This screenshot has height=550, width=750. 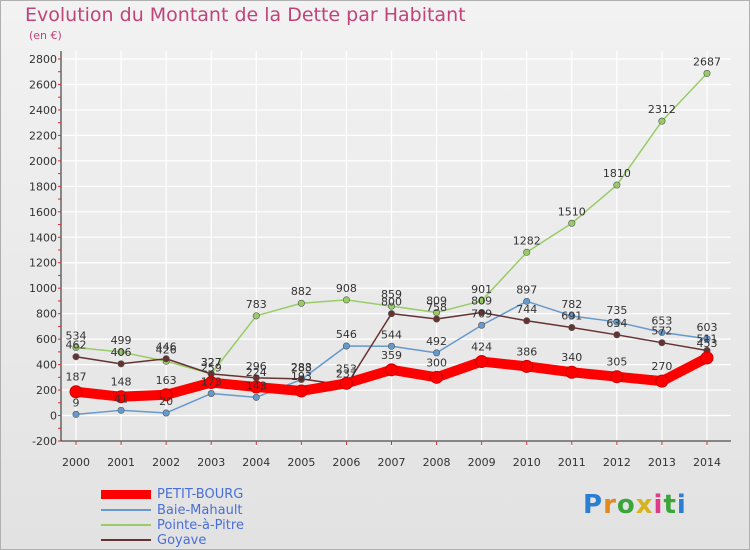 What do you see at coordinates (46, 314) in the screenshot?
I see `y-tick-label: 800` at bounding box center [46, 314].